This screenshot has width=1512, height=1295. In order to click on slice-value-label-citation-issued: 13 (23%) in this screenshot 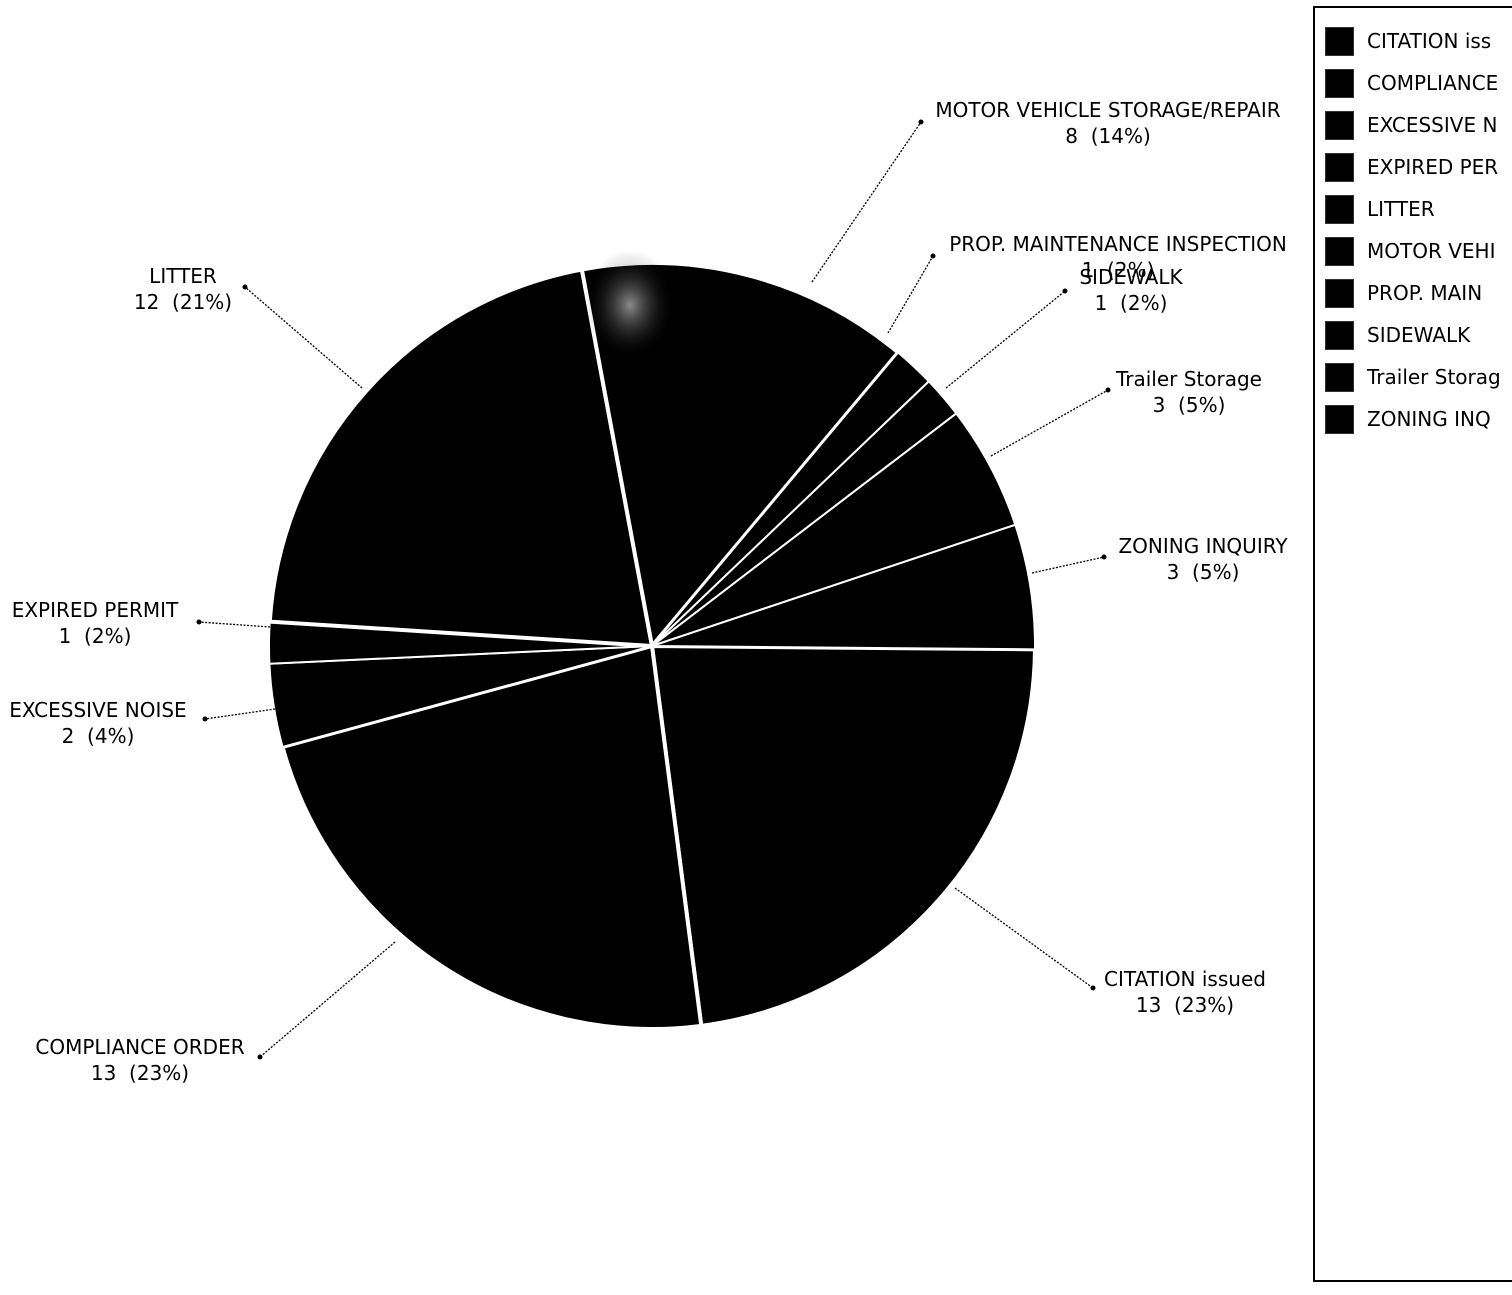, I will do `click(1185, 1005)`.